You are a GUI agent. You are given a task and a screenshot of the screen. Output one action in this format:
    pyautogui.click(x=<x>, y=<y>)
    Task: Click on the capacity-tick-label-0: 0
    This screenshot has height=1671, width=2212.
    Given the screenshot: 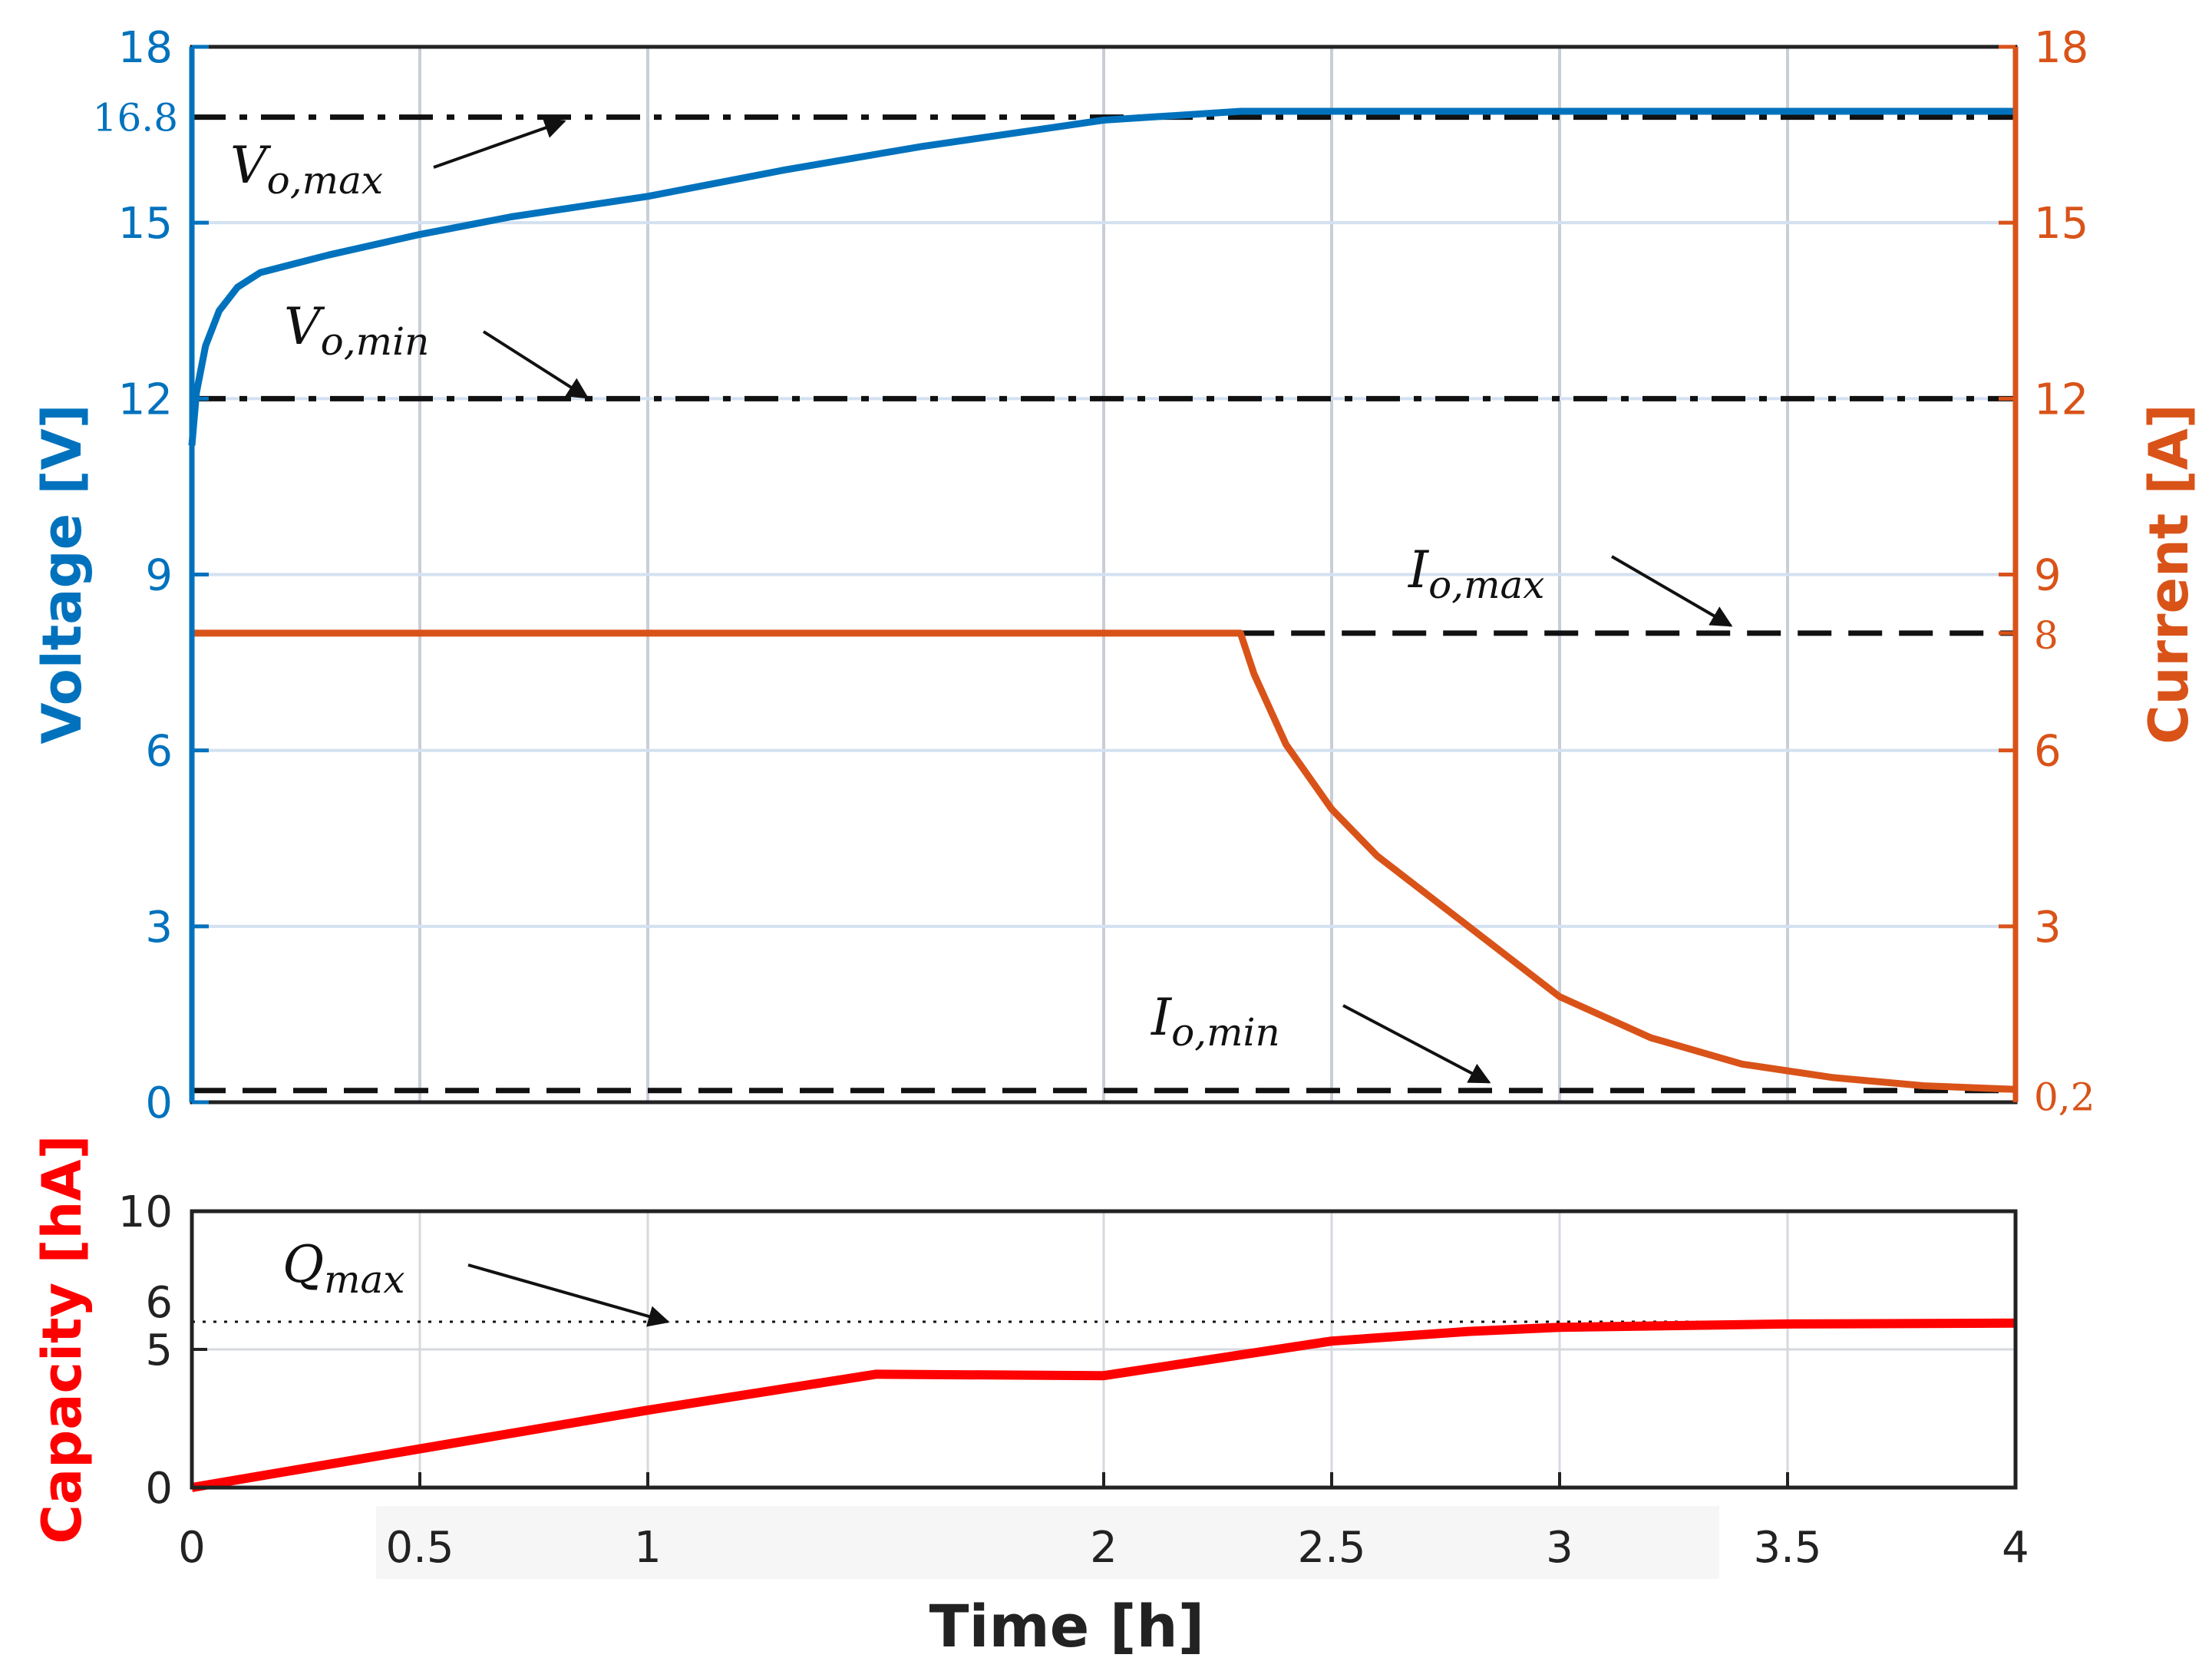 What is the action you would take?
    pyautogui.click(x=159, y=1489)
    